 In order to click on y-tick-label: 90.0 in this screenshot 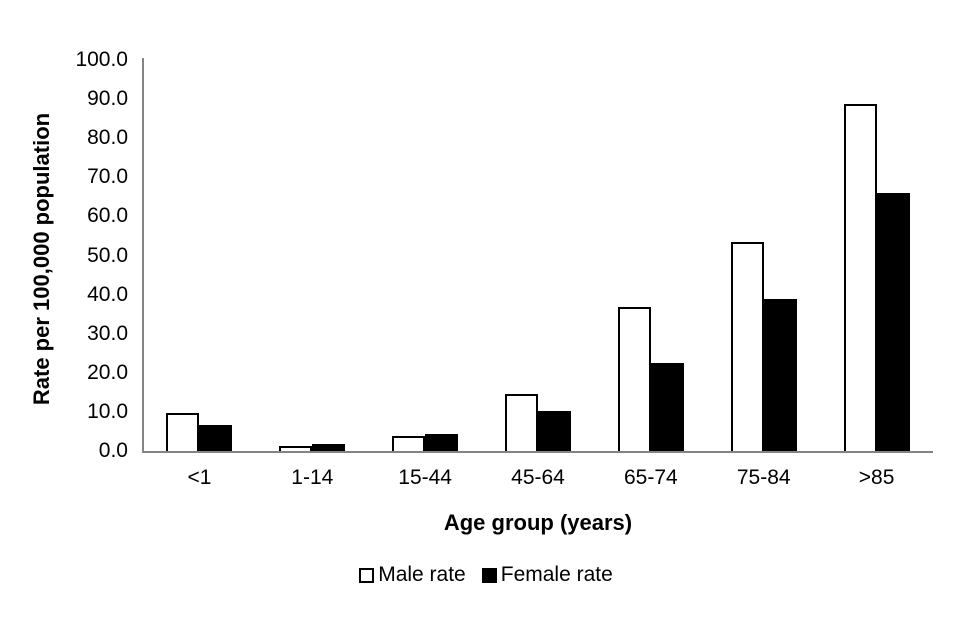, I will do `click(107, 99)`.